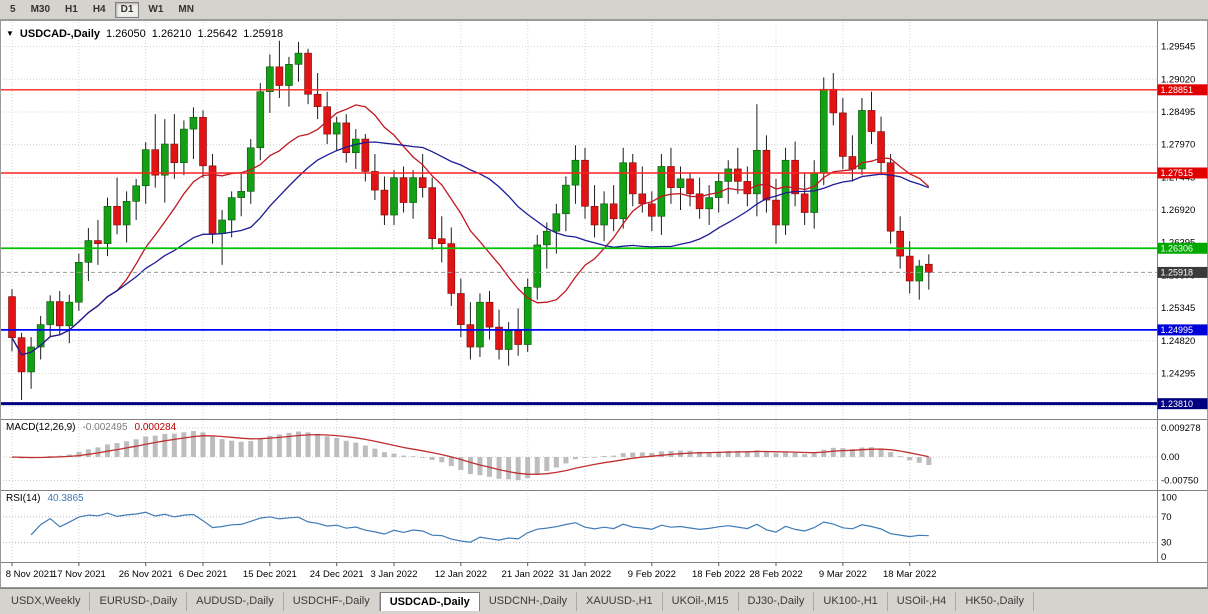 This screenshot has height=614, width=1208. Describe the element at coordinates (127, 9) in the screenshot. I see `timeframe-button-d1: D1` at that location.